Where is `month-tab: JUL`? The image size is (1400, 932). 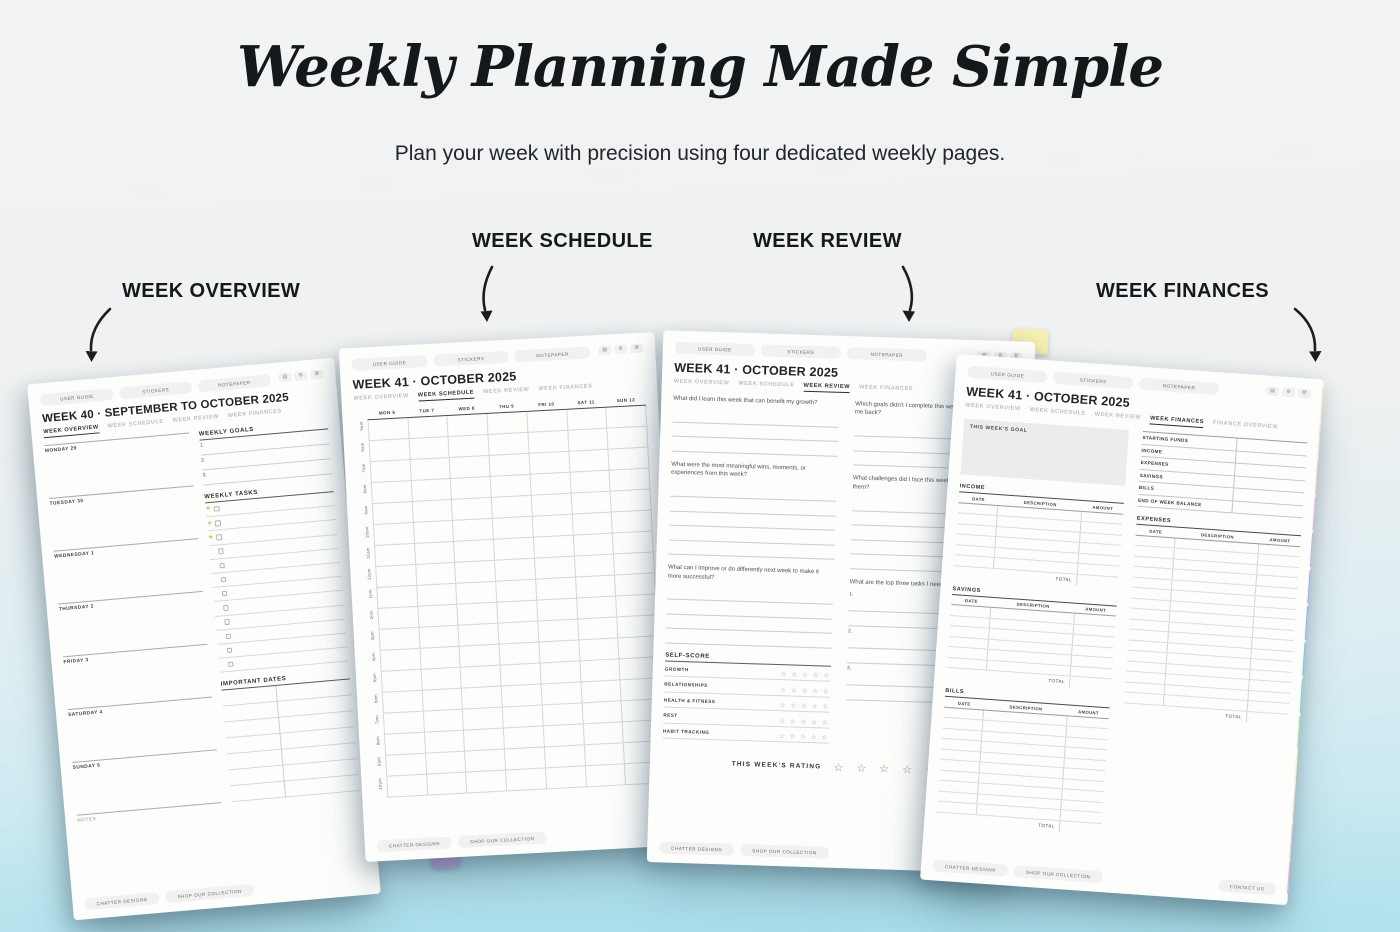 month-tab: JUL is located at coordinates (1319, 478).